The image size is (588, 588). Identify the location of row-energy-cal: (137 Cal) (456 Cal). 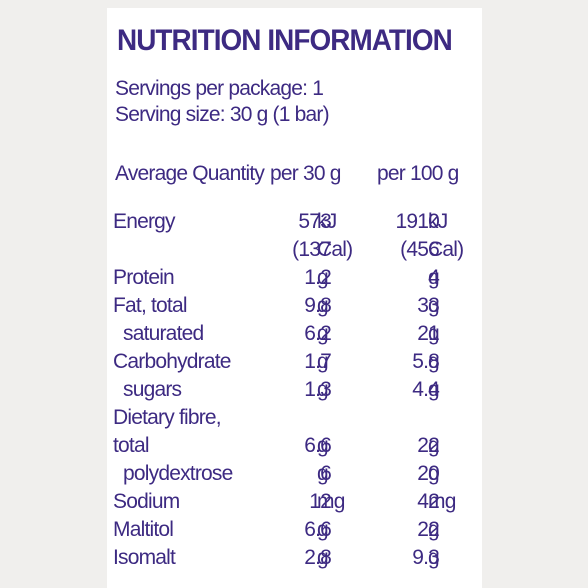
(294, 252).